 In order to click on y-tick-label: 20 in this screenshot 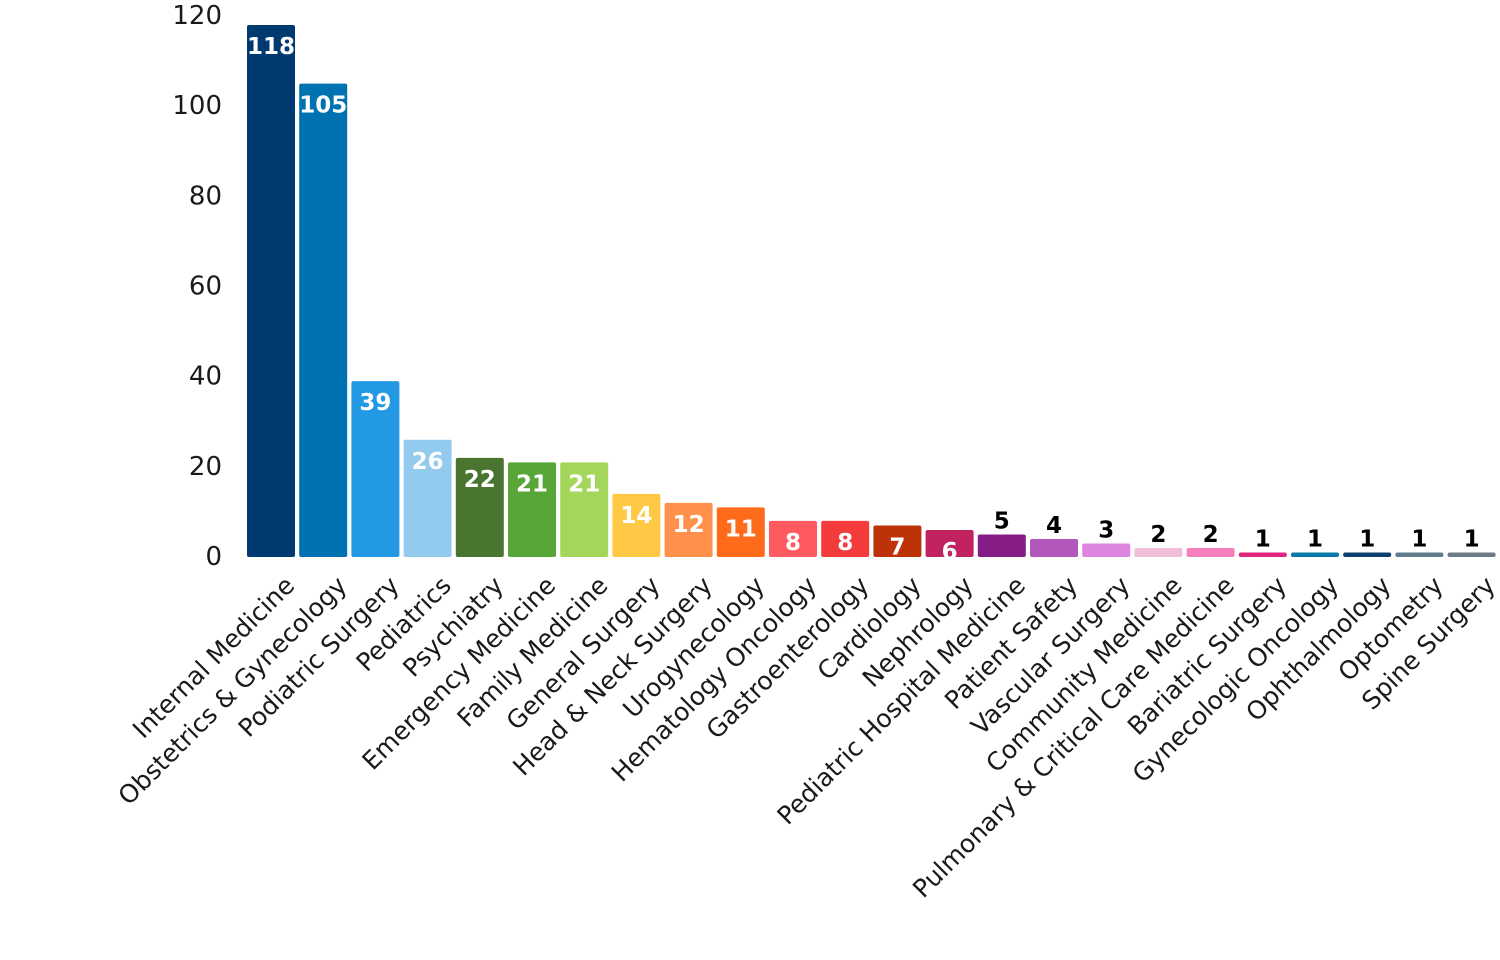, I will do `click(205, 467)`.